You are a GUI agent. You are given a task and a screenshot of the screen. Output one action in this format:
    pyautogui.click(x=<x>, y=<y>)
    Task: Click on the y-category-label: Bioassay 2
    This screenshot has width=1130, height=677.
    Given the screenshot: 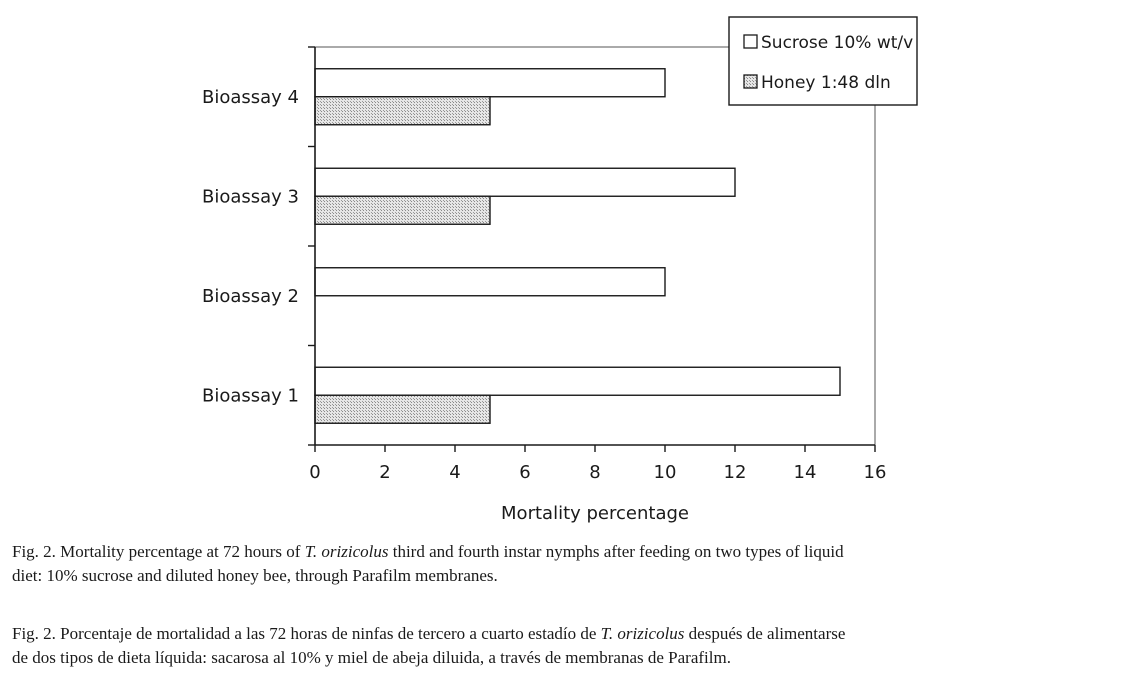 What is the action you would take?
    pyautogui.click(x=250, y=296)
    